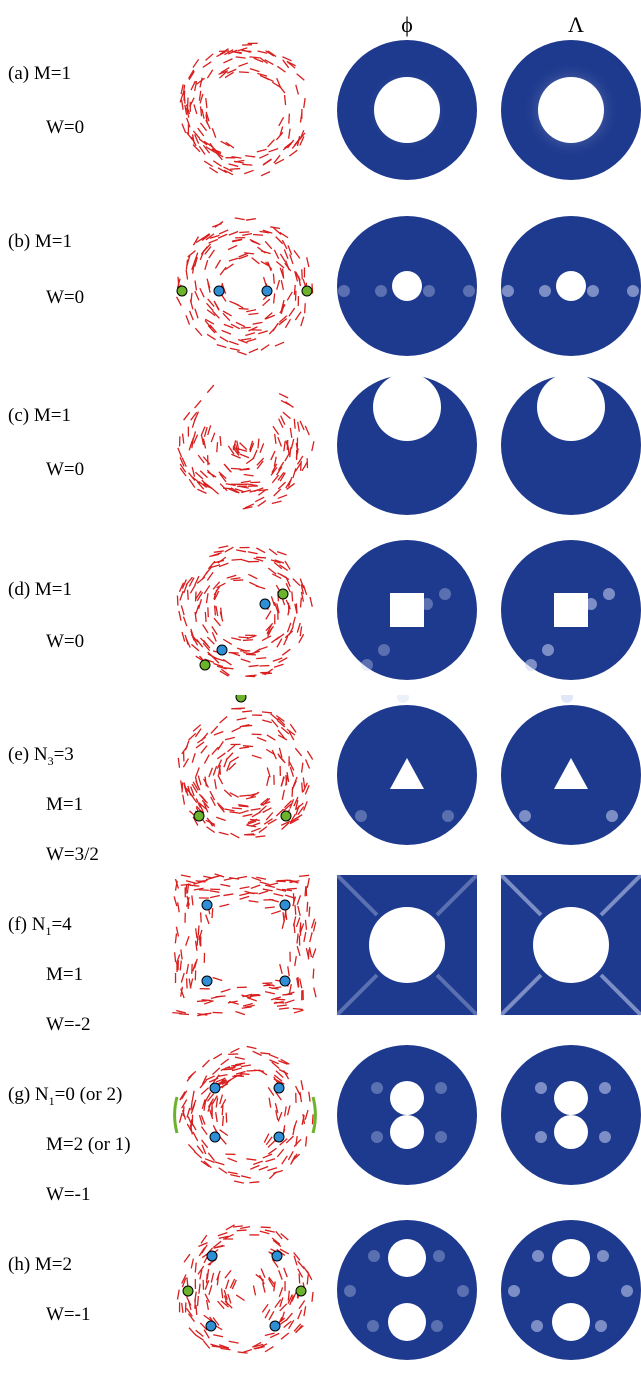 The width and height of the screenshot is (641, 1385). I want to click on label-subscript: 1, so click(51, 1100).